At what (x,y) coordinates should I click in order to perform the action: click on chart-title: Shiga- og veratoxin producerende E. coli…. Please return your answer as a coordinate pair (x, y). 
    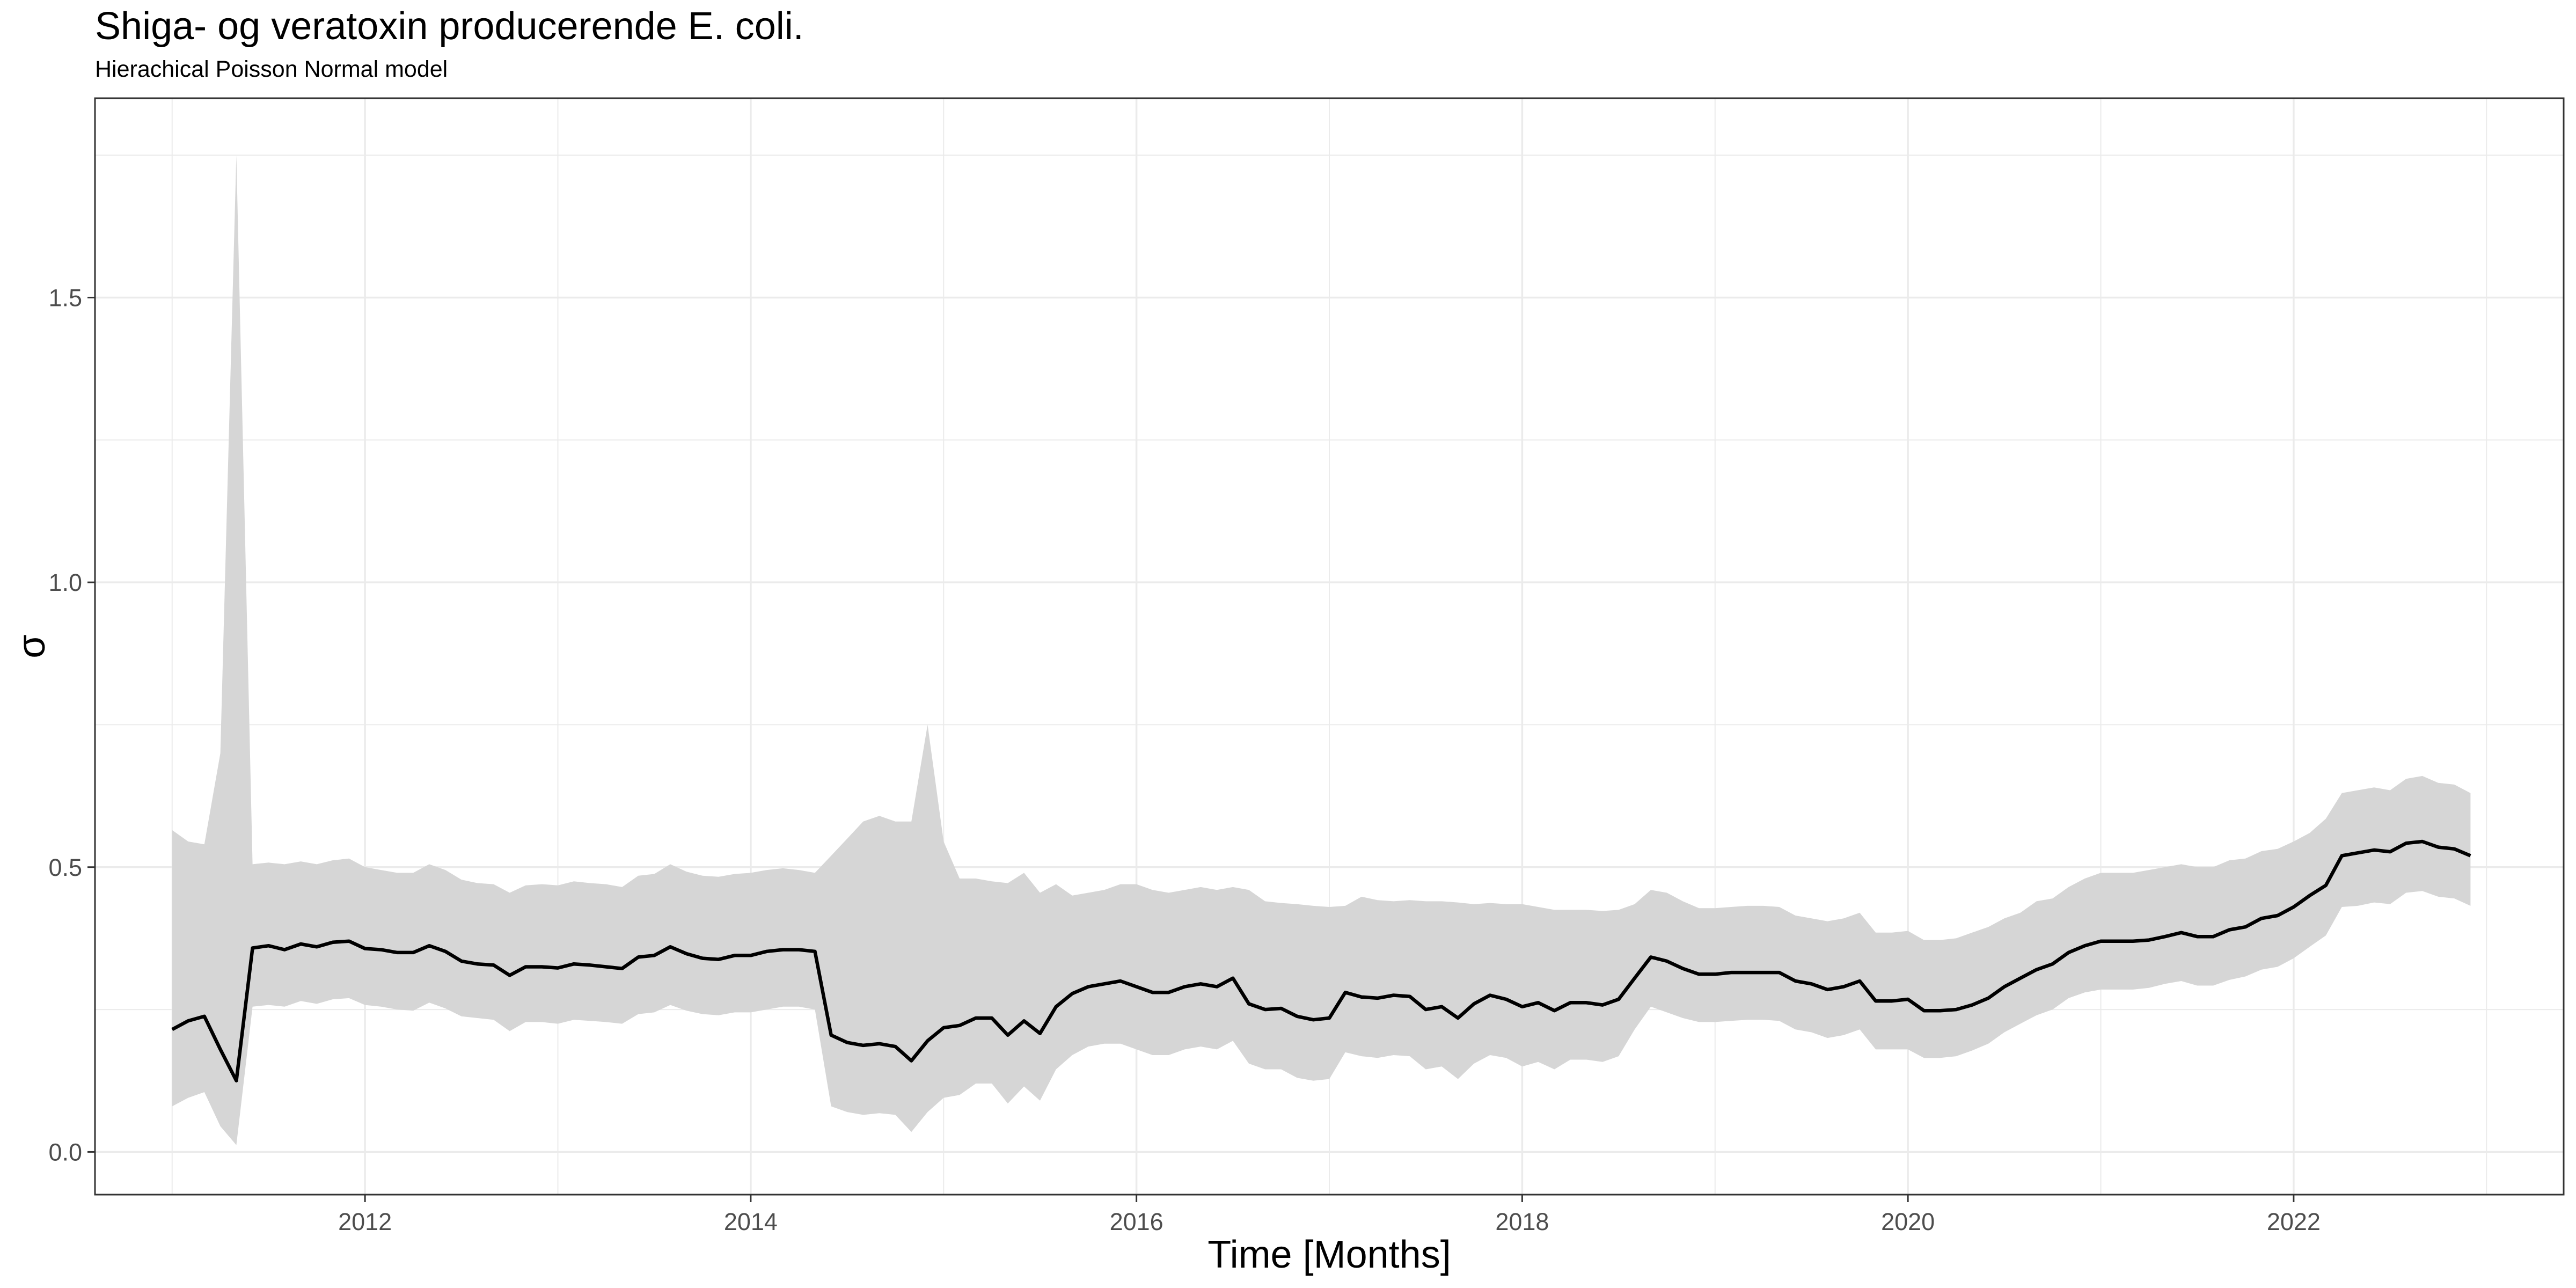
    Looking at the image, I should click on (449, 26).